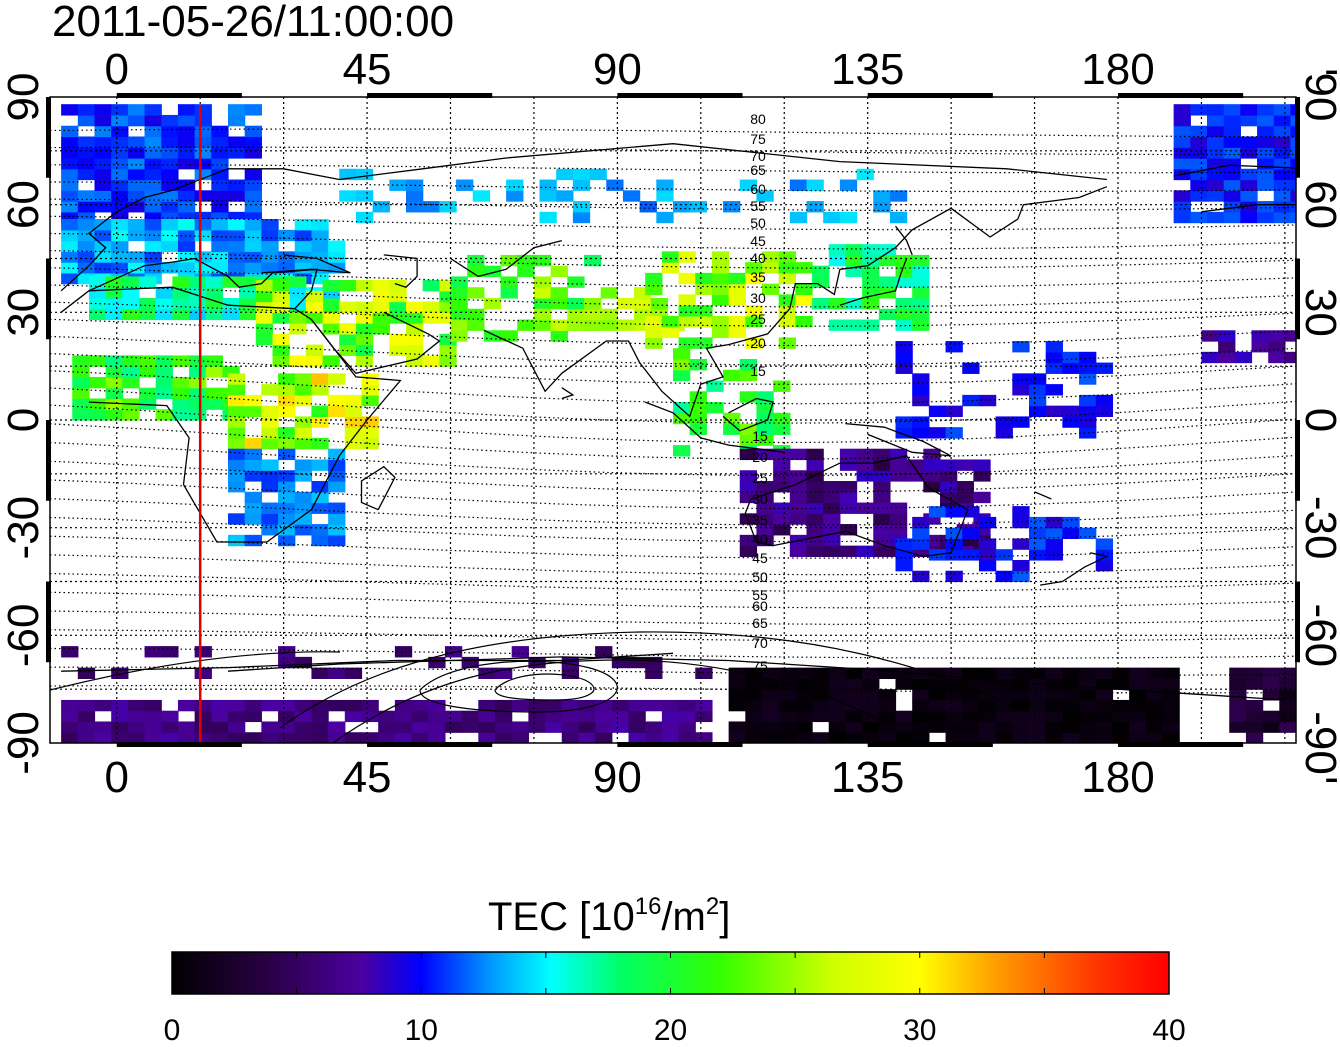 Image resolution: width=1340 pixels, height=1047 pixels. Describe the element at coordinates (172, 1028) in the screenshot. I see `colorbar-tick-label: 0` at that location.